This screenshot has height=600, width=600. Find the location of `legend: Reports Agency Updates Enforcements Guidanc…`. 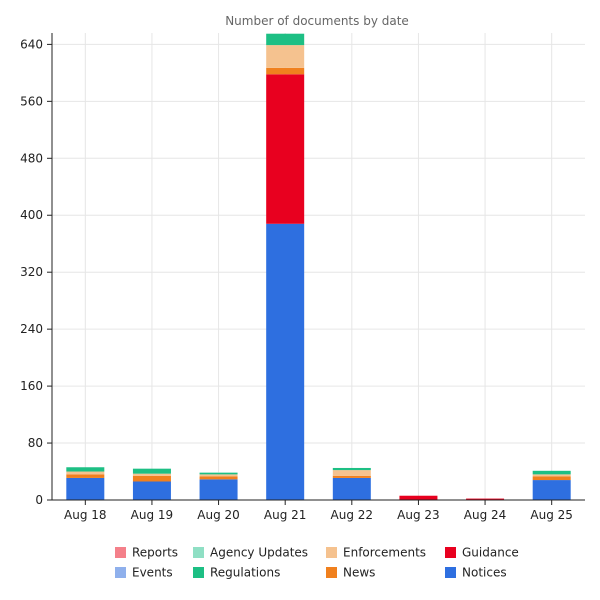

legend: Reports Agency Updates Enforcements Guidanc… is located at coordinates (317, 563).